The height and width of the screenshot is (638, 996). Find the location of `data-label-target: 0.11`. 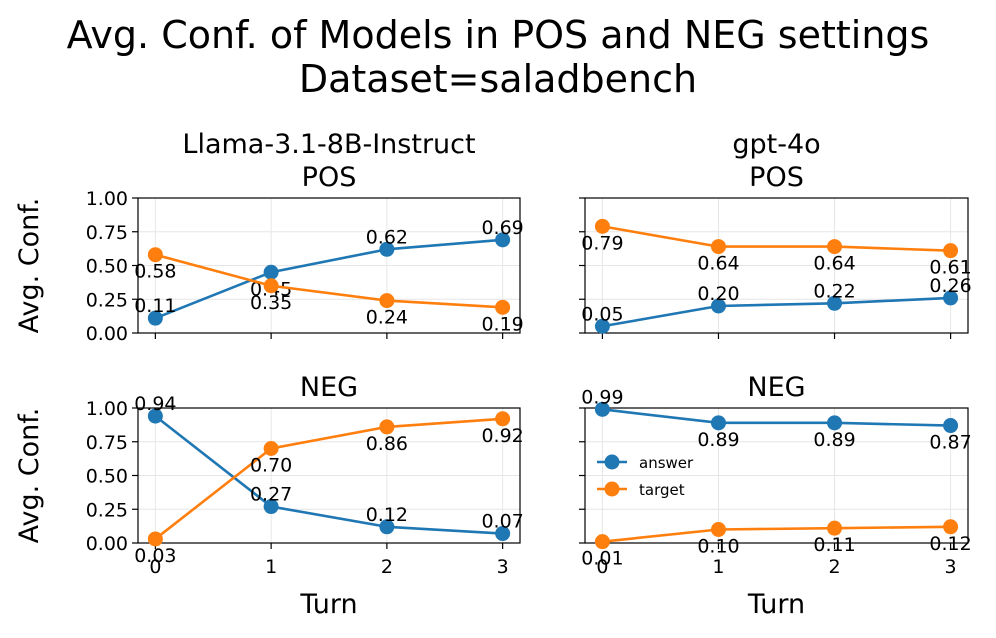

data-label-target: 0.11 is located at coordinates (834, 545).